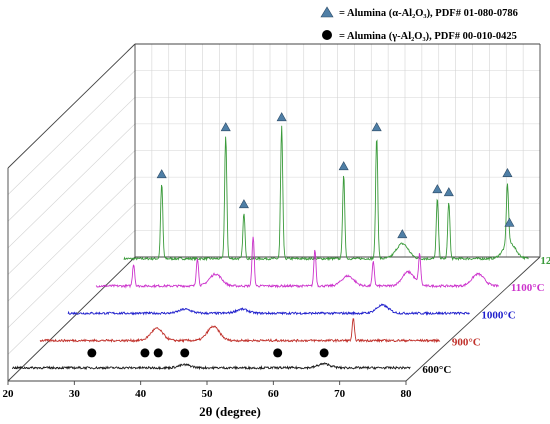  I want to click on series-label-1200°C: 1200°C, so click(545, 261).